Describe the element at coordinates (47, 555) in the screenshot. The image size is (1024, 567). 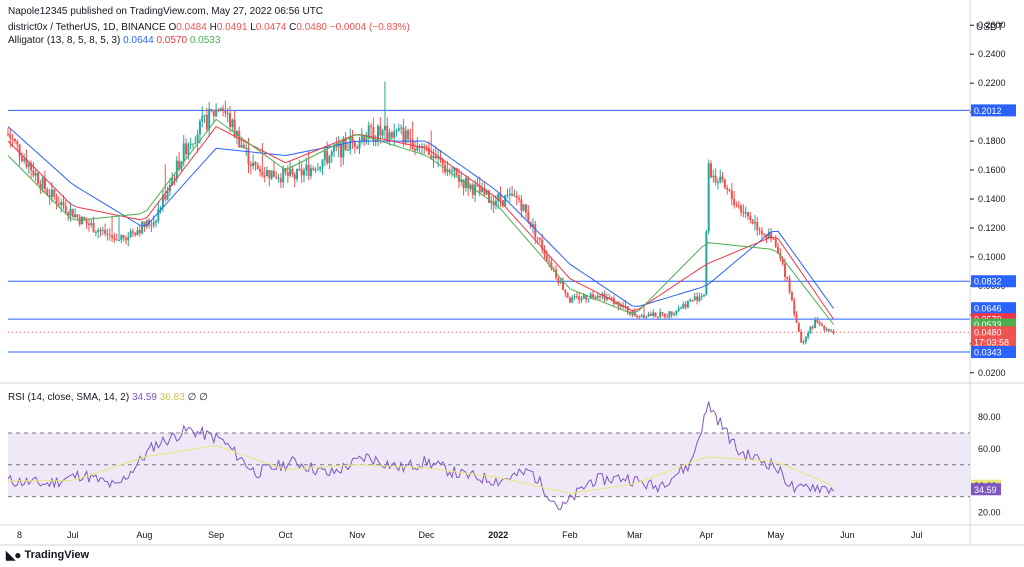
I see `footer-brand: ◣● TradingView` at that location.